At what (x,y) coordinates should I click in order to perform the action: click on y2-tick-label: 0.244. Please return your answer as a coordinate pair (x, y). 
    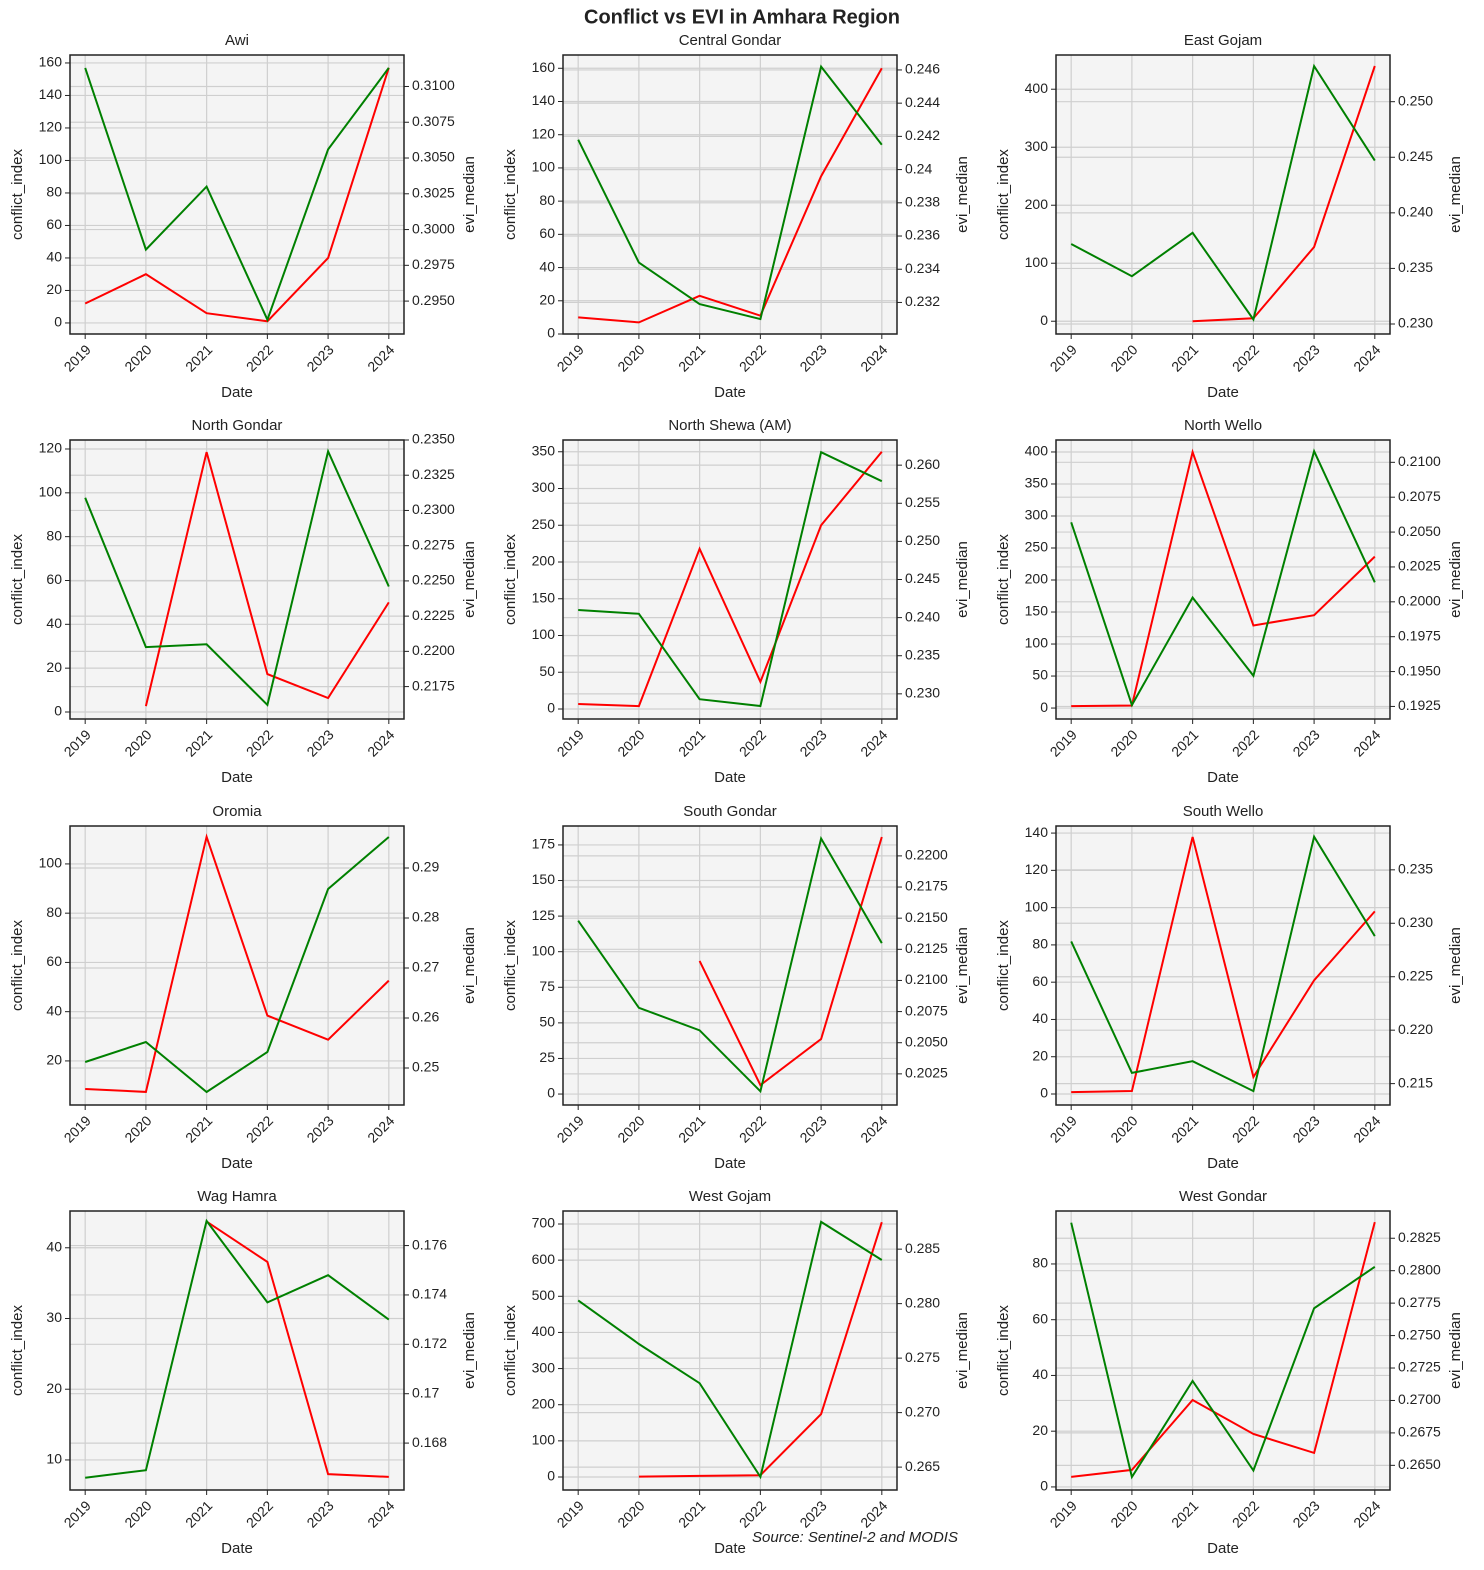
    Looking at the image, I should click on (922, 102).